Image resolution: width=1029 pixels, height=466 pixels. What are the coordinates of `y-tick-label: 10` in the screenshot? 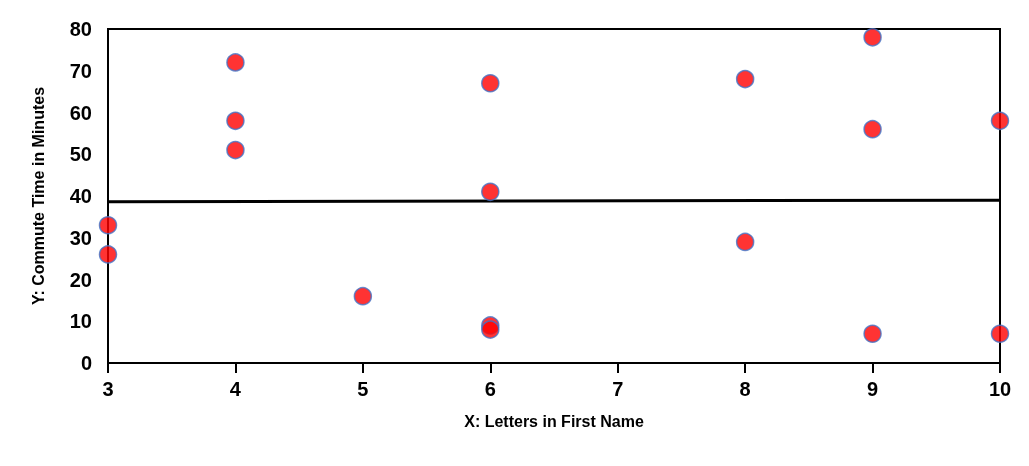 It's located at (80, 321).